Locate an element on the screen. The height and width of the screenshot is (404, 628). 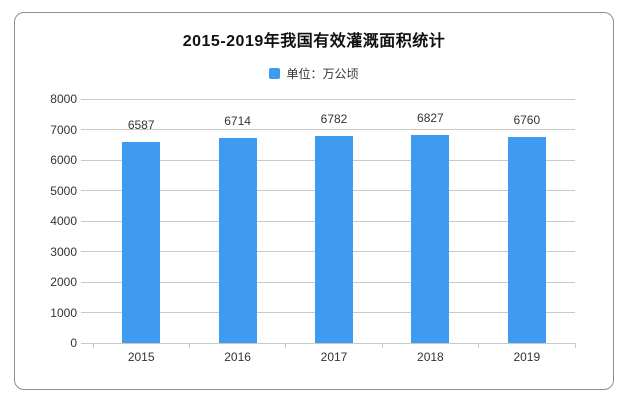
bar-2018 is located at coordinates (430, 238).